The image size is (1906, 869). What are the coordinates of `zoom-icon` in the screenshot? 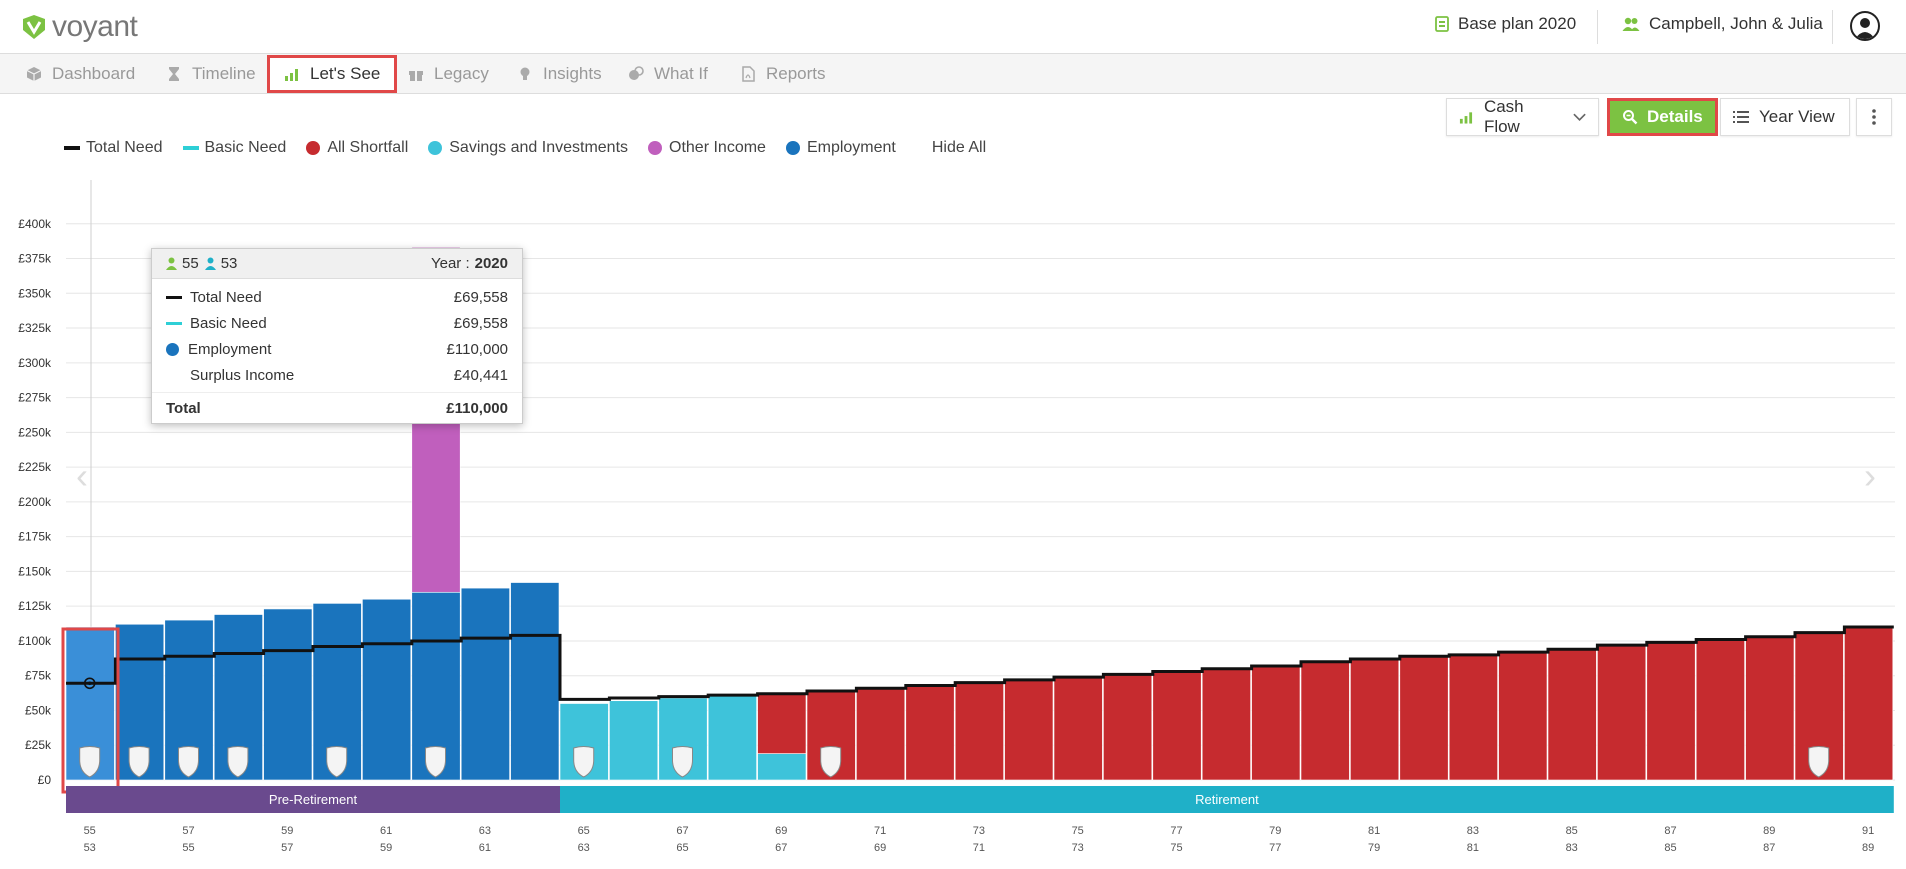 It's located at (1630, 117).